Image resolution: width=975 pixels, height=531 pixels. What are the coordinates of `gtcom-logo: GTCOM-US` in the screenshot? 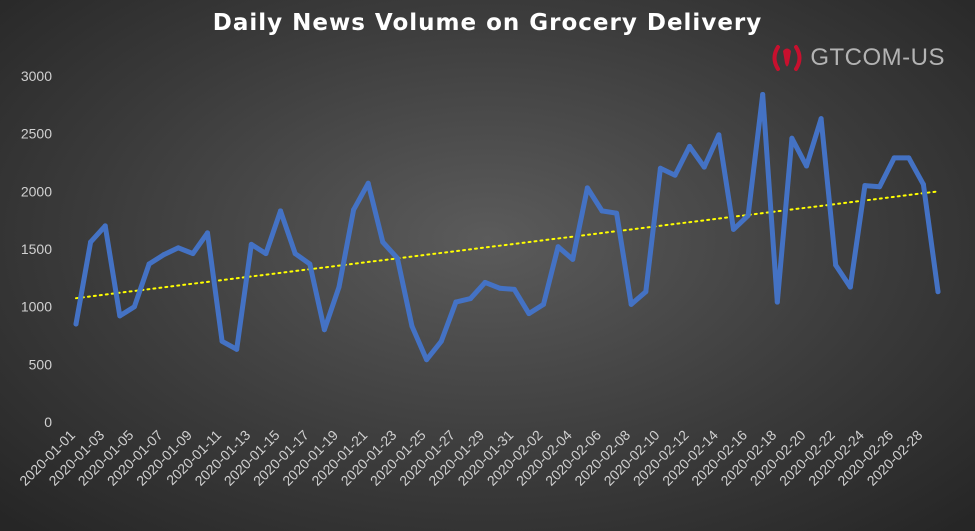 It's located at (857, 58).